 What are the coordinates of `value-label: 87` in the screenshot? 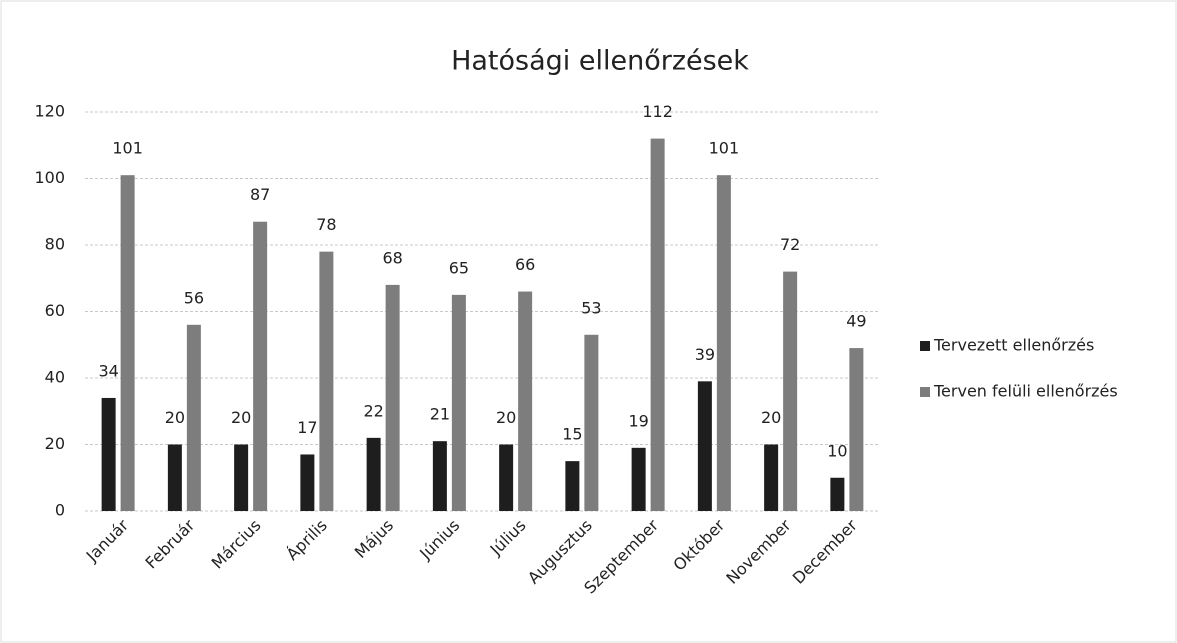 It's located at (260, 194).